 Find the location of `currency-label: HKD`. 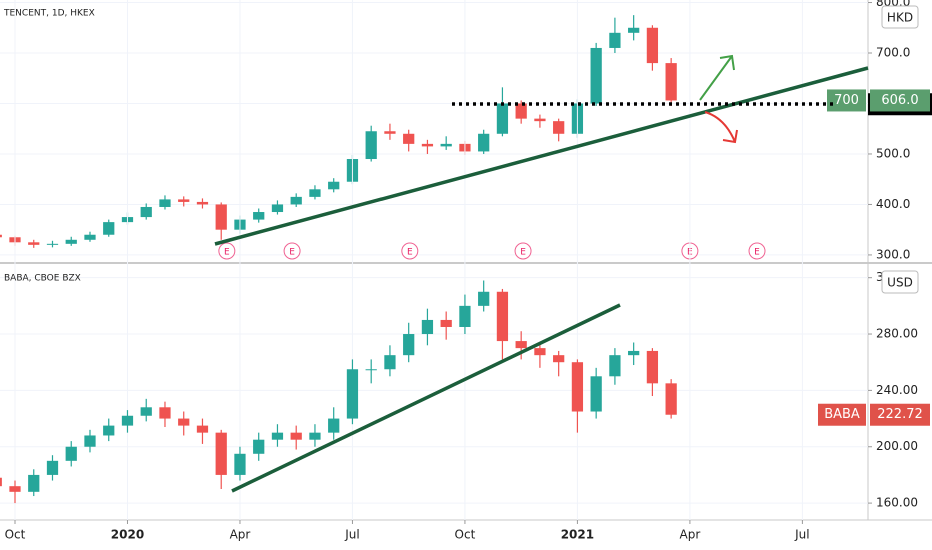

currency-label: HKD is located at coordinates (900, 18).